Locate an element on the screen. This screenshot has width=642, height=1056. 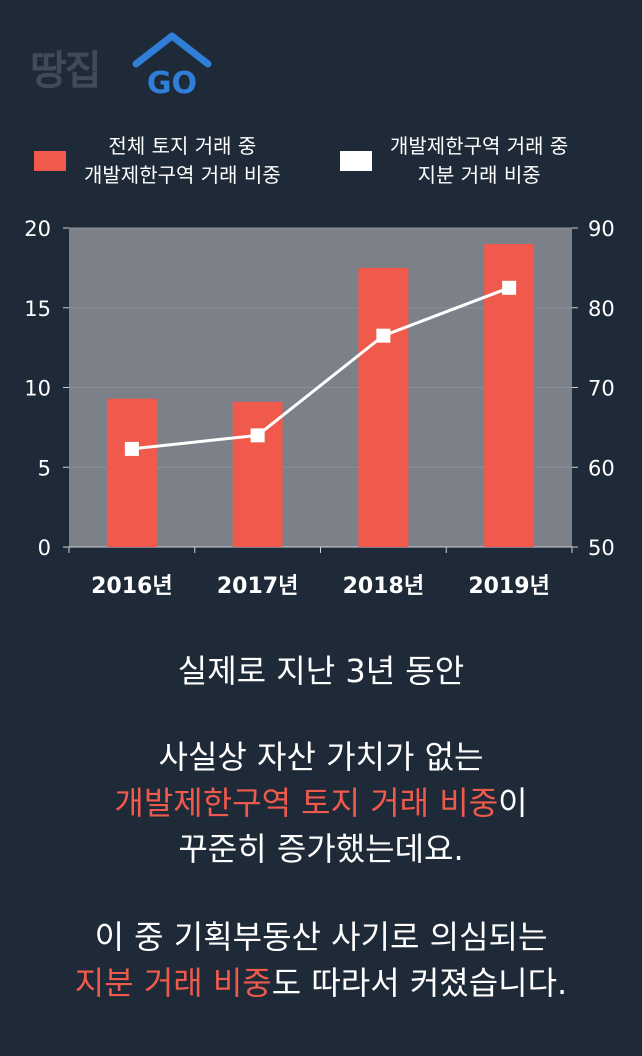
y-left-tick-label: 15 is located at coordinates (37, 309).